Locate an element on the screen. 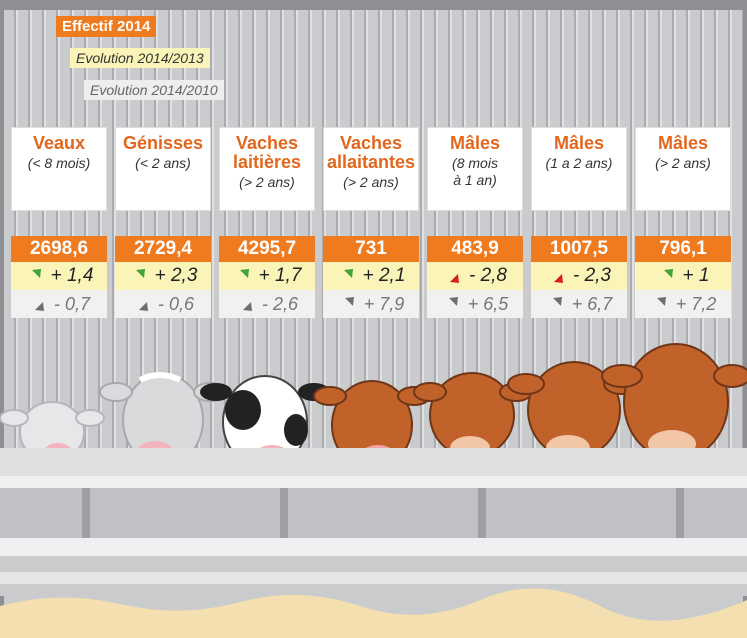 The image size is (747, 638). evolution-2013-value: - 2,3 is located at coordinates (592, 275).